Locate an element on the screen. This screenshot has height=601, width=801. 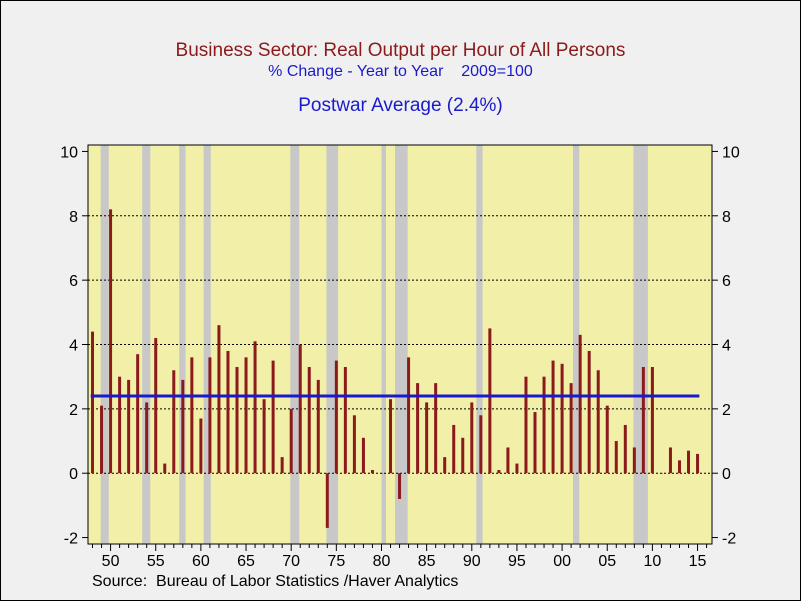
y-tick-label-right: 8 is located at coordinates (726, 217).